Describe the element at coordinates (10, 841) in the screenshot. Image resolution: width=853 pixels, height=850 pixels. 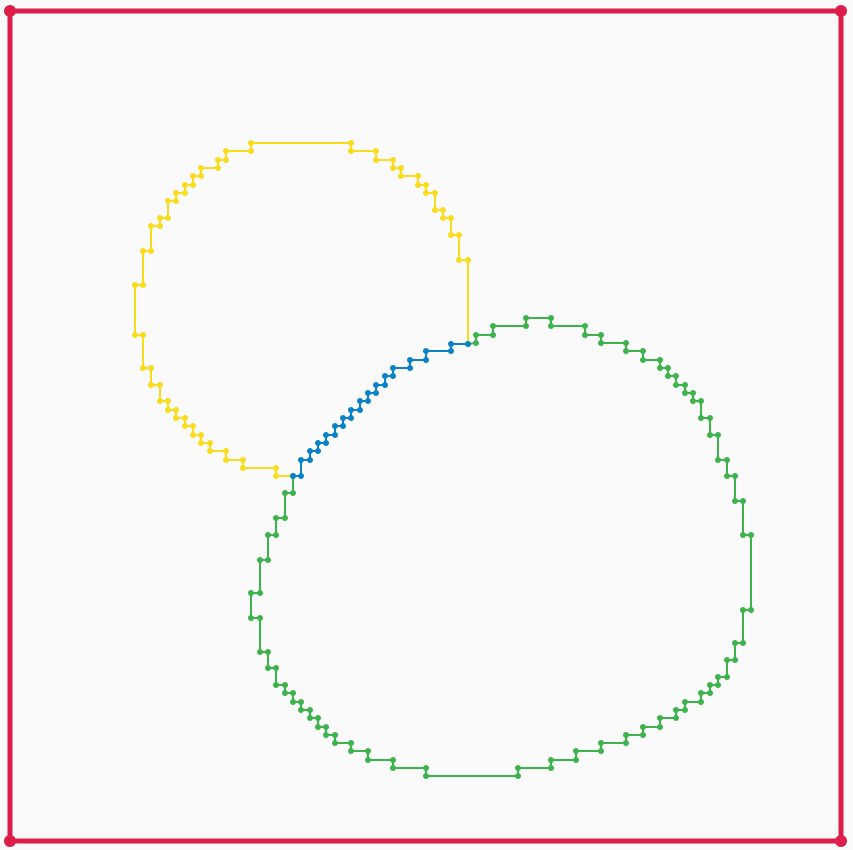
I see `frame-corner-bottom-left` at that location.